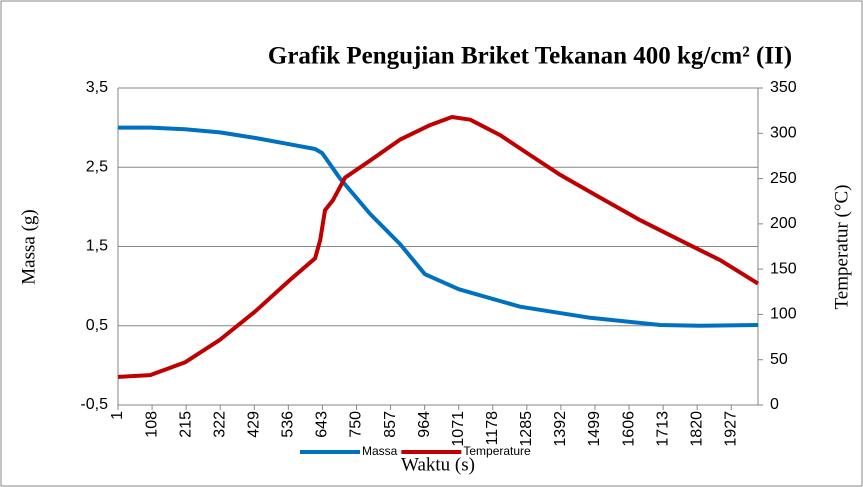  Describe the element at coordinates (458, 429) in the screenshot. I see `x-tick-label: 1071` at that location.